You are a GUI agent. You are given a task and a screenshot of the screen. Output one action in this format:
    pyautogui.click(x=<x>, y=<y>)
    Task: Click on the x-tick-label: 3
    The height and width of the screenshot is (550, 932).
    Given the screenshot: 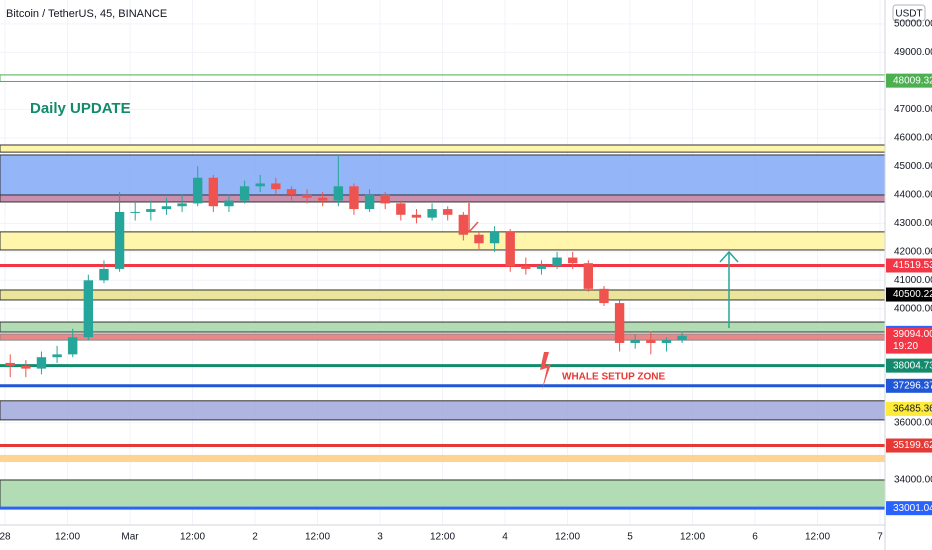 What is the action you would take?
    pyautogui.click(x=380, y=537)
    